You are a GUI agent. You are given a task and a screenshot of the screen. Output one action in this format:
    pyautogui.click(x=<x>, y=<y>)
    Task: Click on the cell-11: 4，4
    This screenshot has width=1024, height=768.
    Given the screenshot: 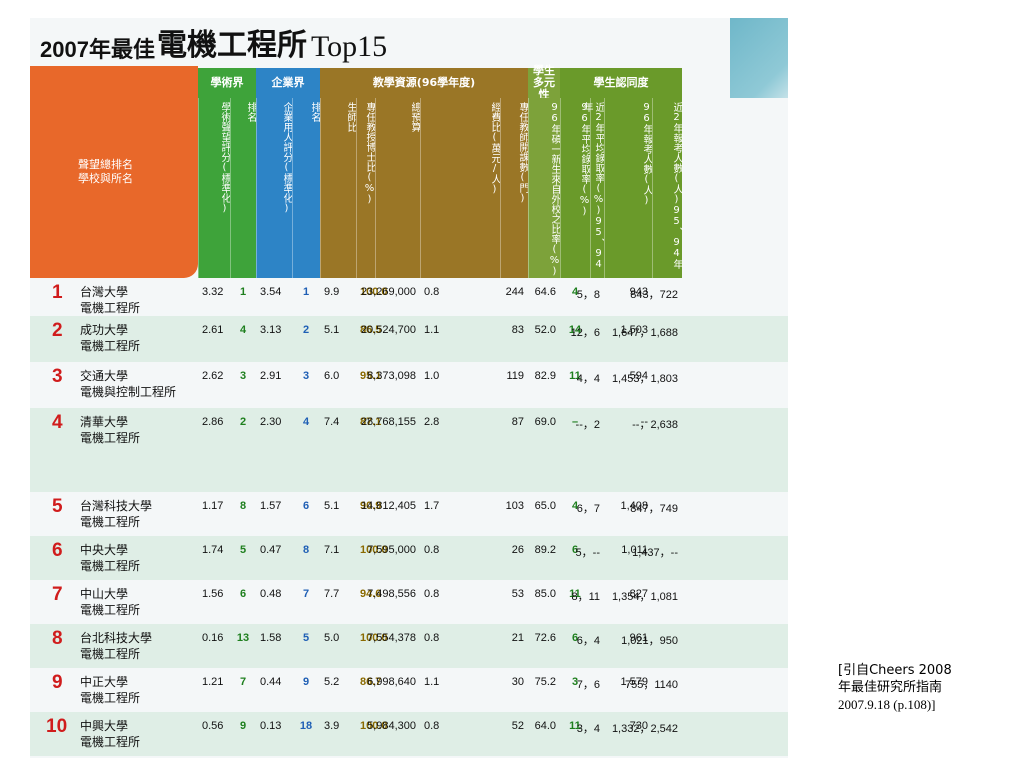 What is the action you would take?
    pyautogui.click(x=588, y=379)
    